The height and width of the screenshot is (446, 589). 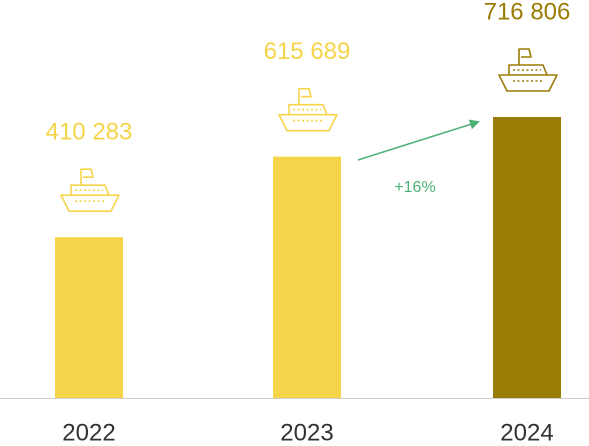 I want to click on x-tick-label: 2023, so click(x=306, y=432).